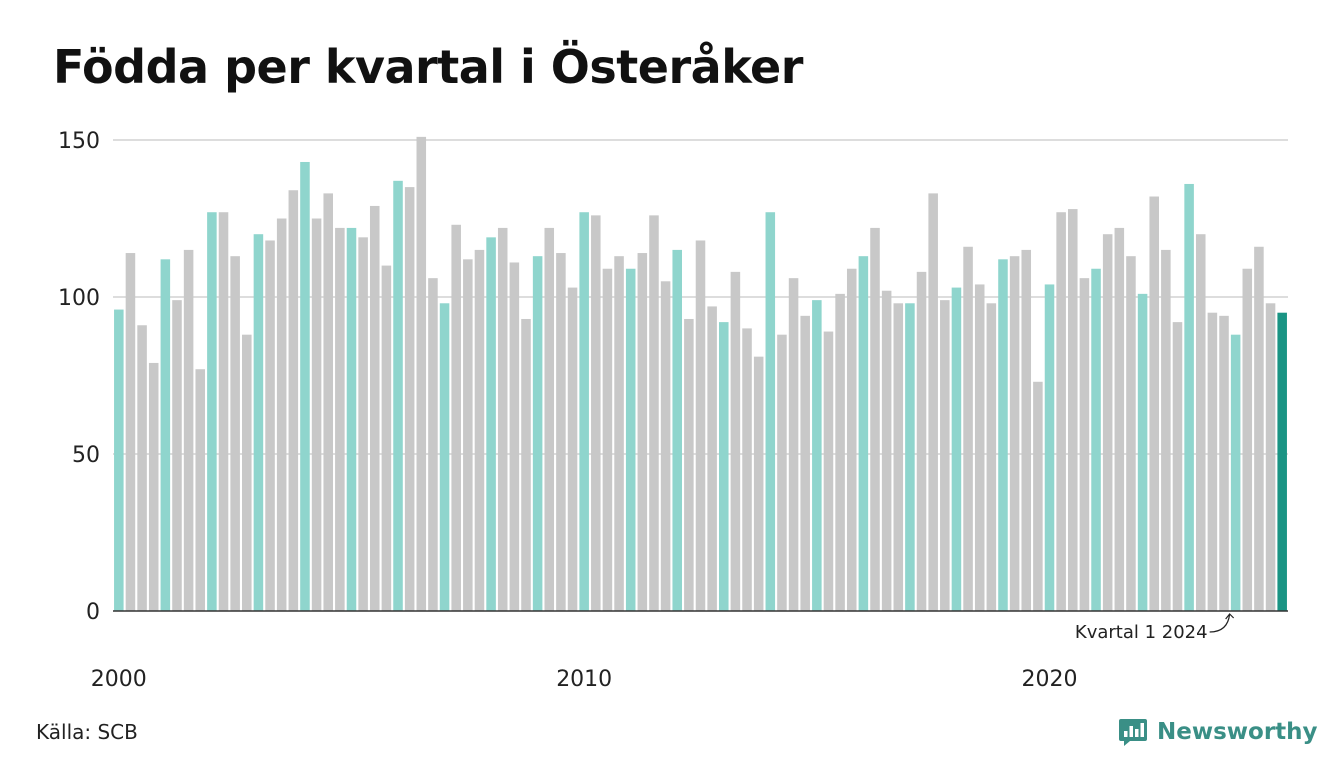 The width and height of the screenshot is (1340, 780). What do you see at coordinates (1230, 616) in the screenshot?
I see `annotation-arrowhead` at bounding box center [1230, 616].